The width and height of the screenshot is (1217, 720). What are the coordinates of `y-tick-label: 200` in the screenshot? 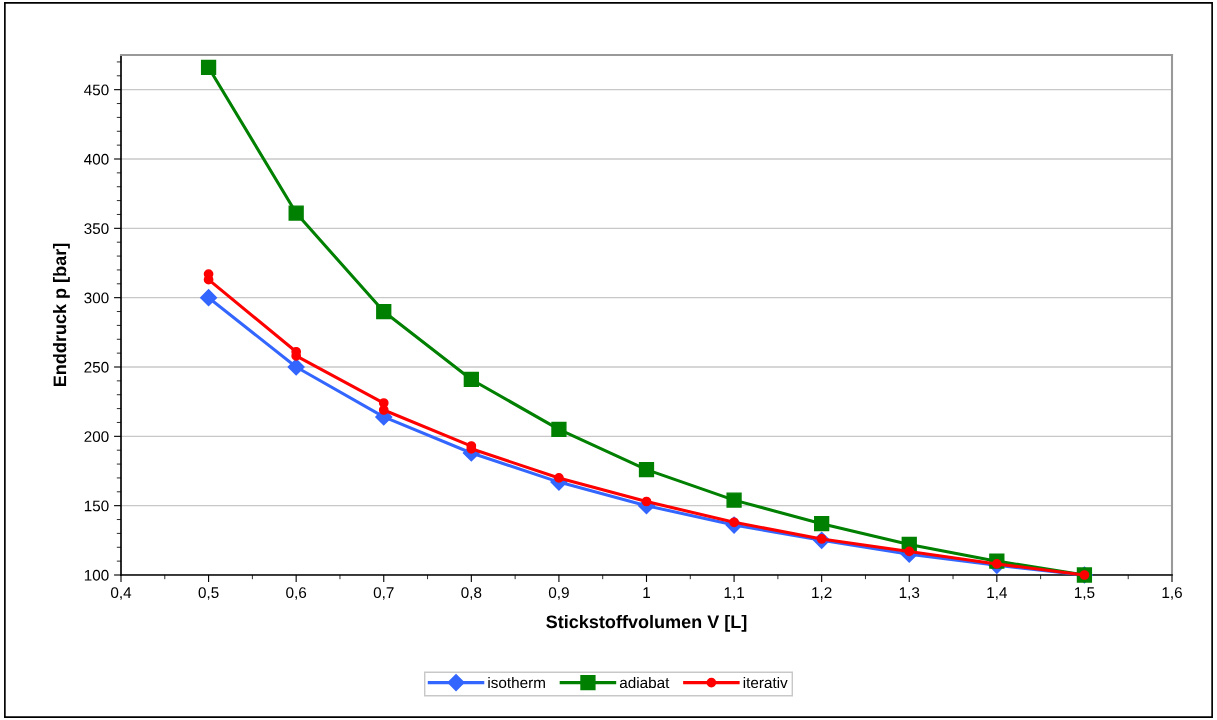 It's located at (96, 437).